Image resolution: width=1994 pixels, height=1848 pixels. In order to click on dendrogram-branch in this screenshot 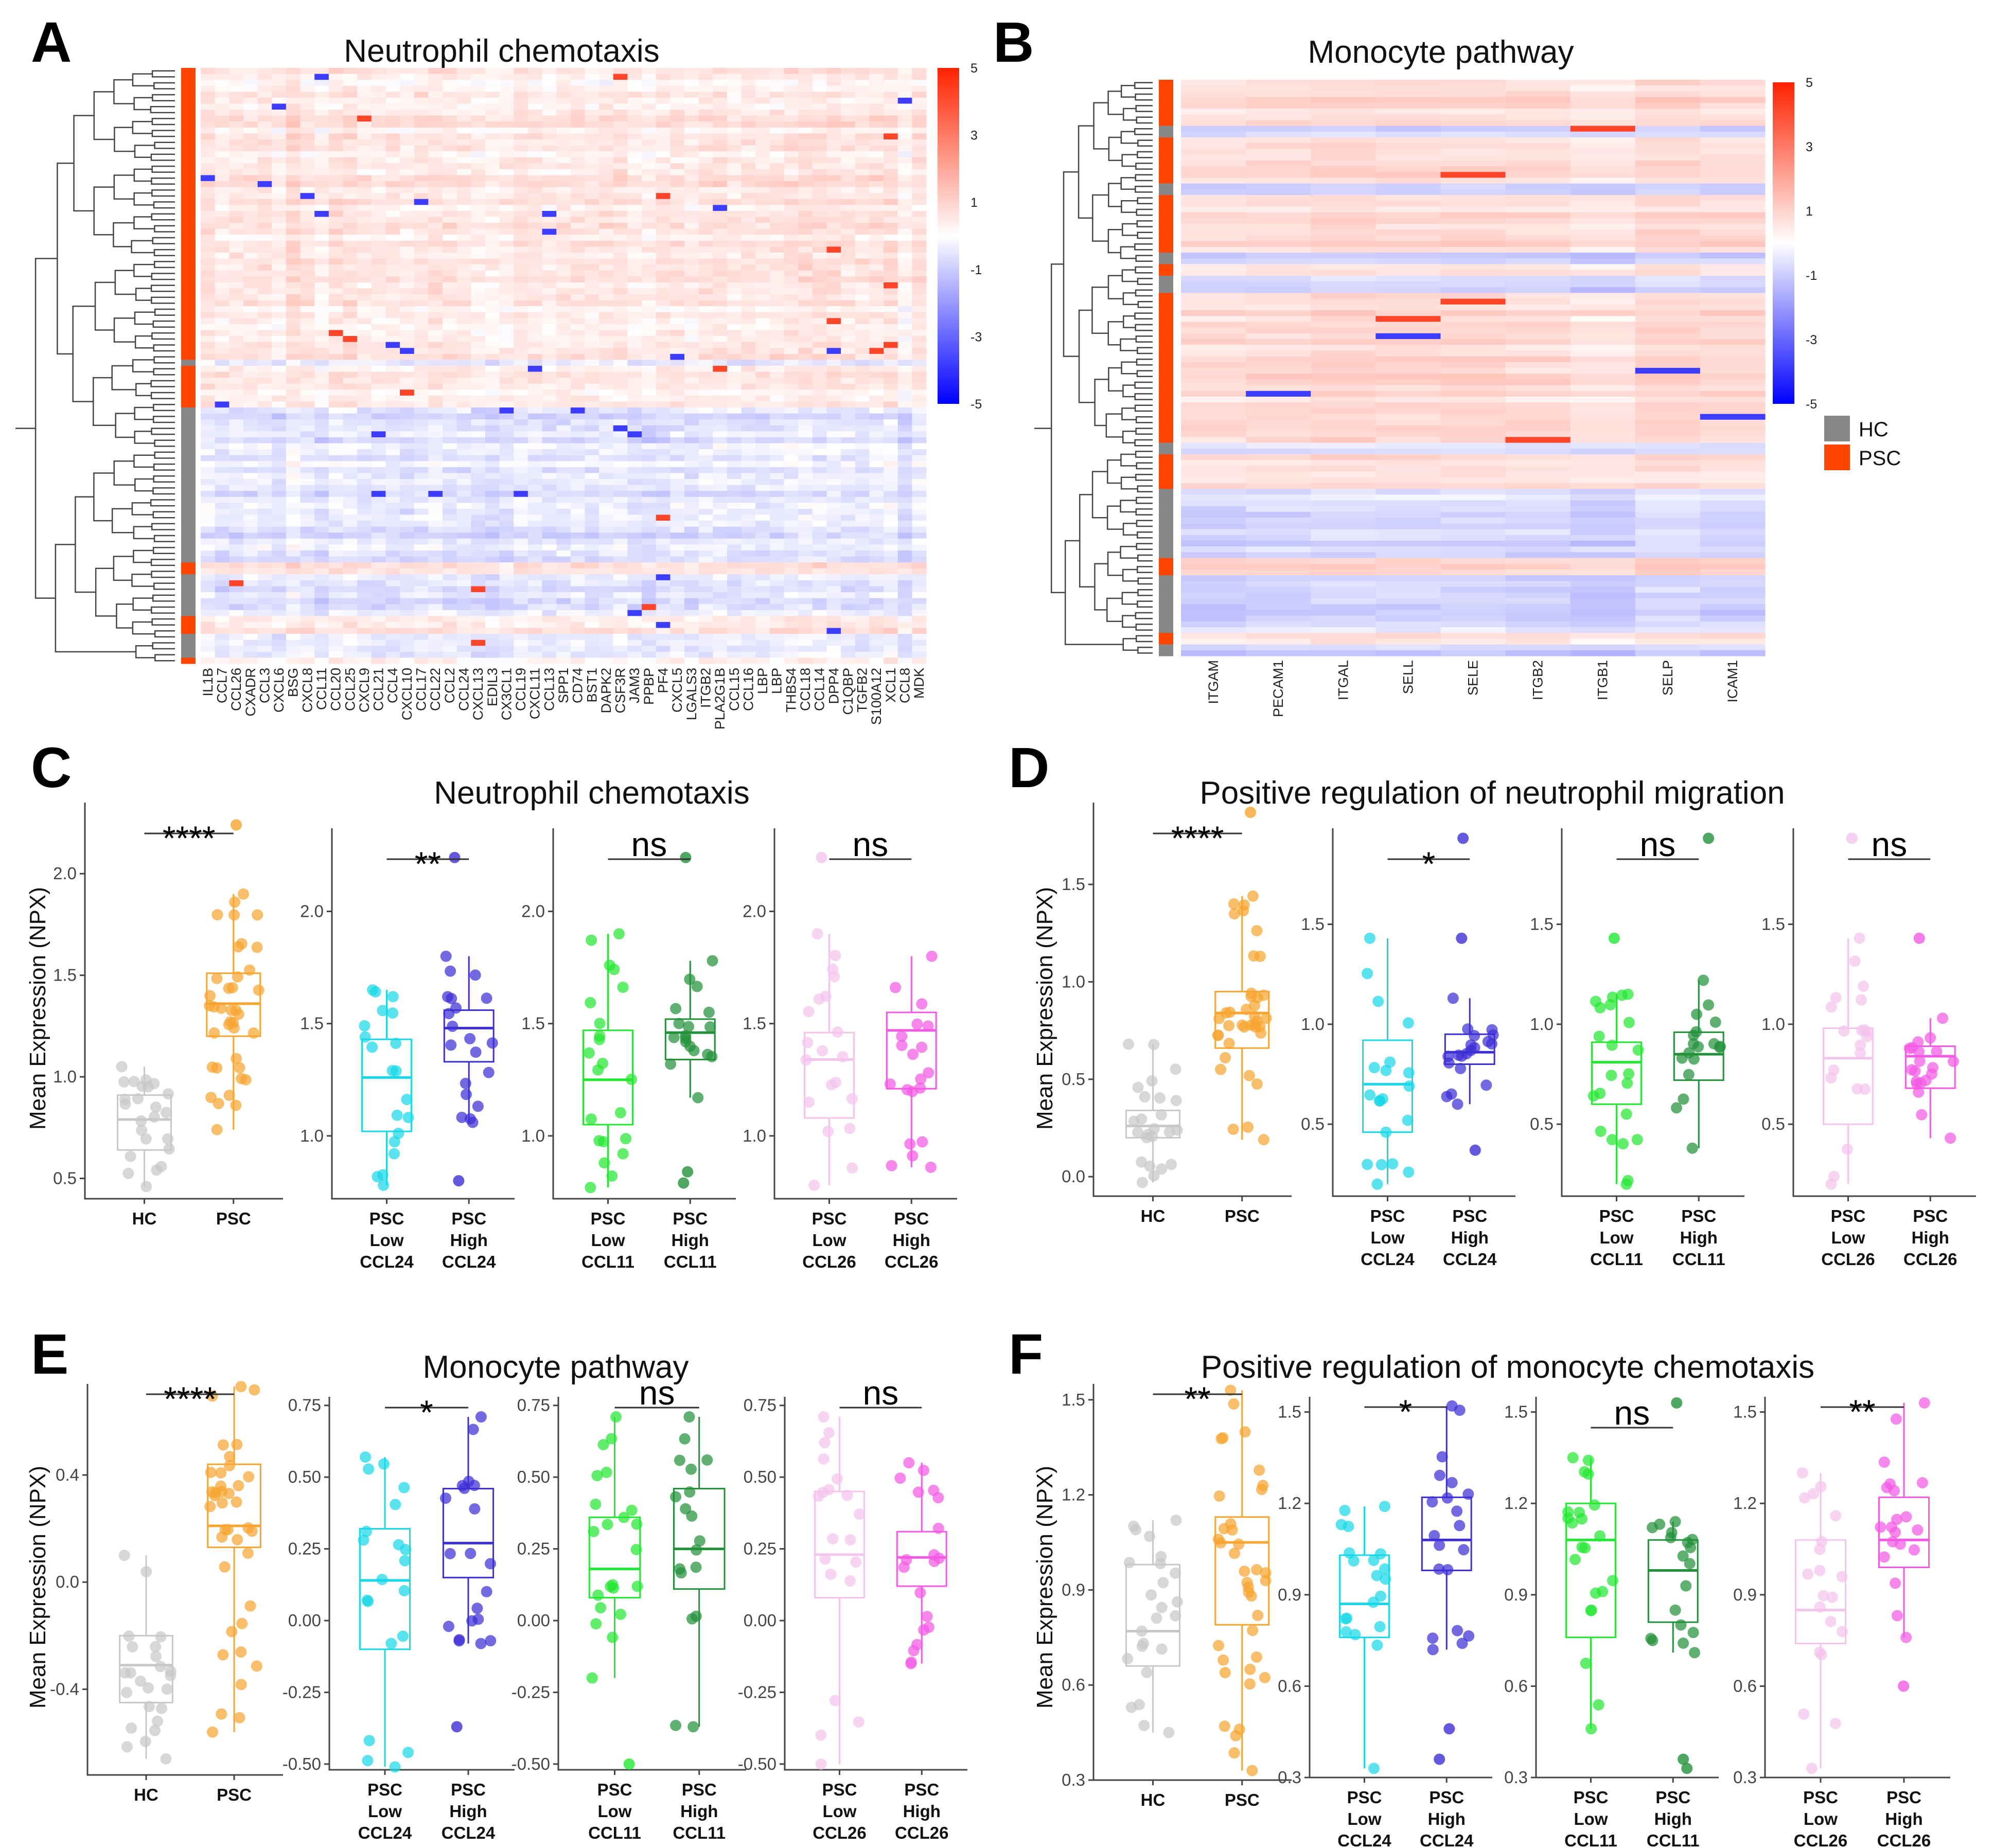, I will do `click(144, 151)`.